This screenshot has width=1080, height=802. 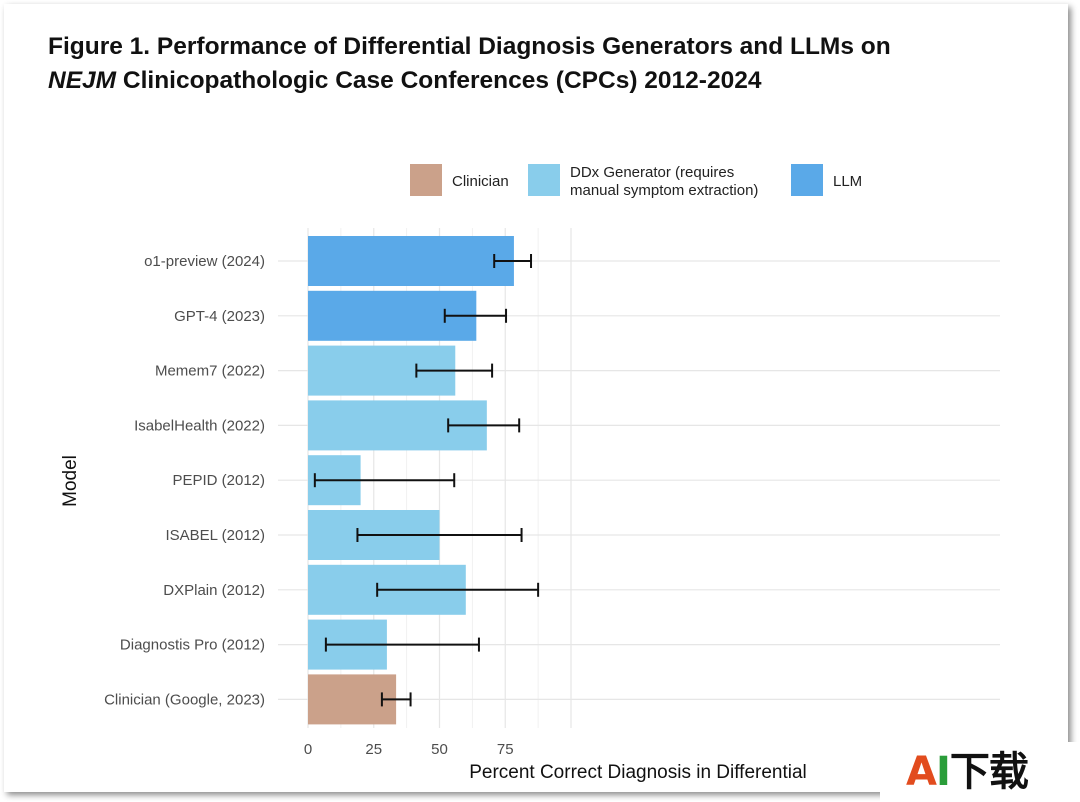 I want to click on x-tick-label: 0, so click(x=308, y=749).